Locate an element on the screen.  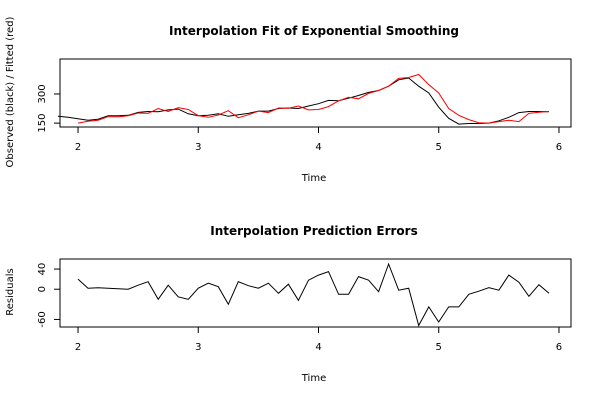
fit-chart-x-tick-label: 5 is located at coordinates (439, 147).